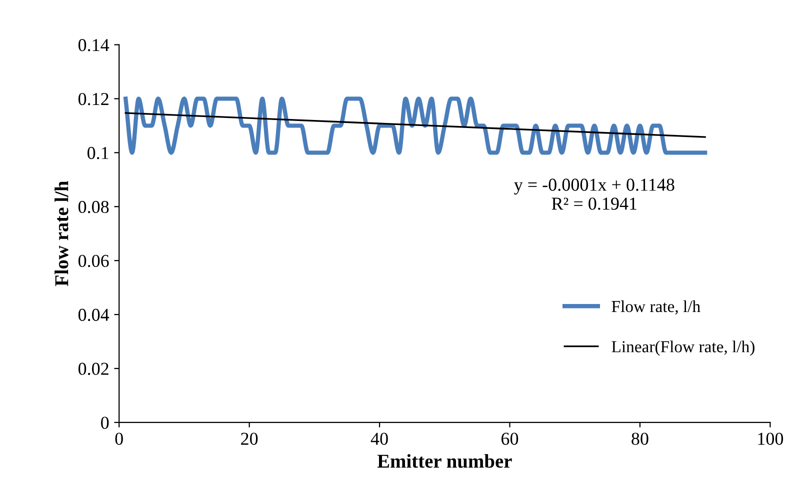 The width and height of the screenshot is (794, 497). What do you see at coordinates (93, 261) in the screenshot?
I see `y-tick-label: 0.06` at bounding box center [93, 261].